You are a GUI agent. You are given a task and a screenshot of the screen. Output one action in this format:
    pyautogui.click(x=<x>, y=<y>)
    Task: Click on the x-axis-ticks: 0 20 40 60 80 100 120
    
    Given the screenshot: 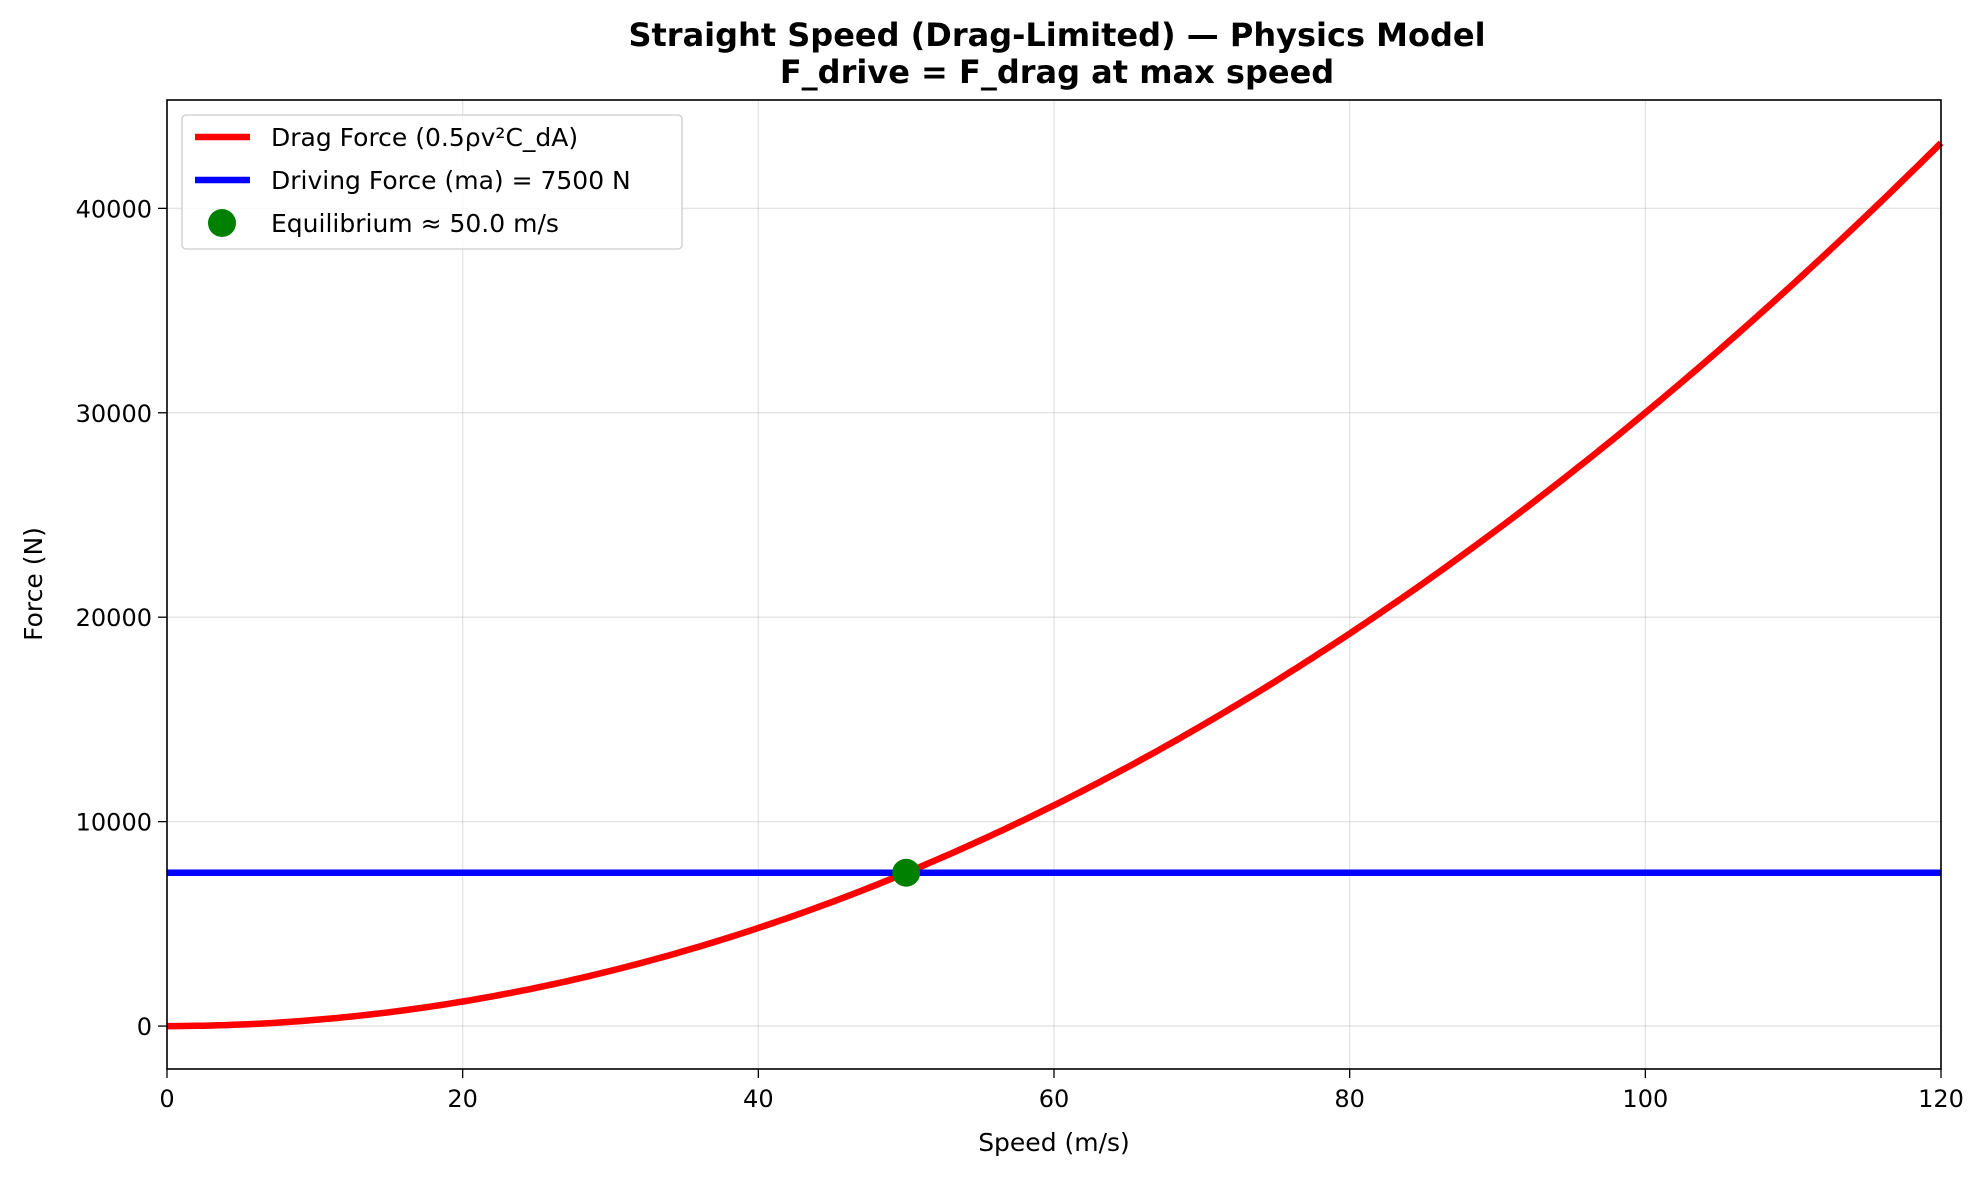 What is the action you would take?
    pyautogui.click(x=1061, y=1091)
    